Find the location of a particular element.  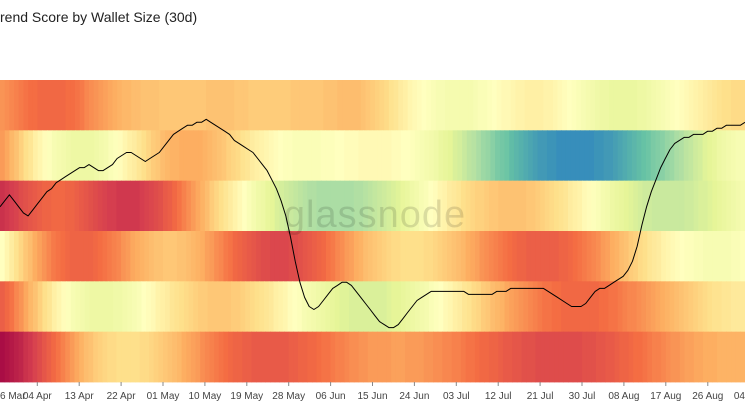

x-tick-label: 01 May is located at coordinates (163, 396).